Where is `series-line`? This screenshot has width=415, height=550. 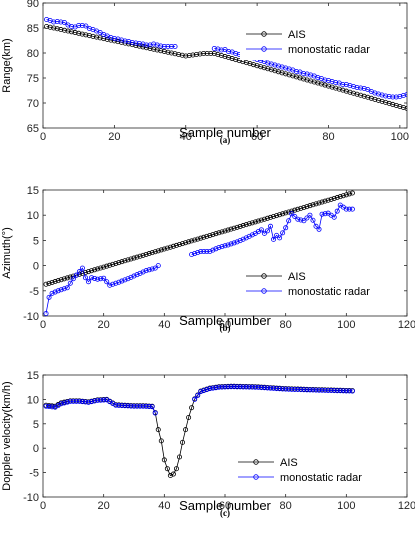 series-line is located at coordinates (199, 431).